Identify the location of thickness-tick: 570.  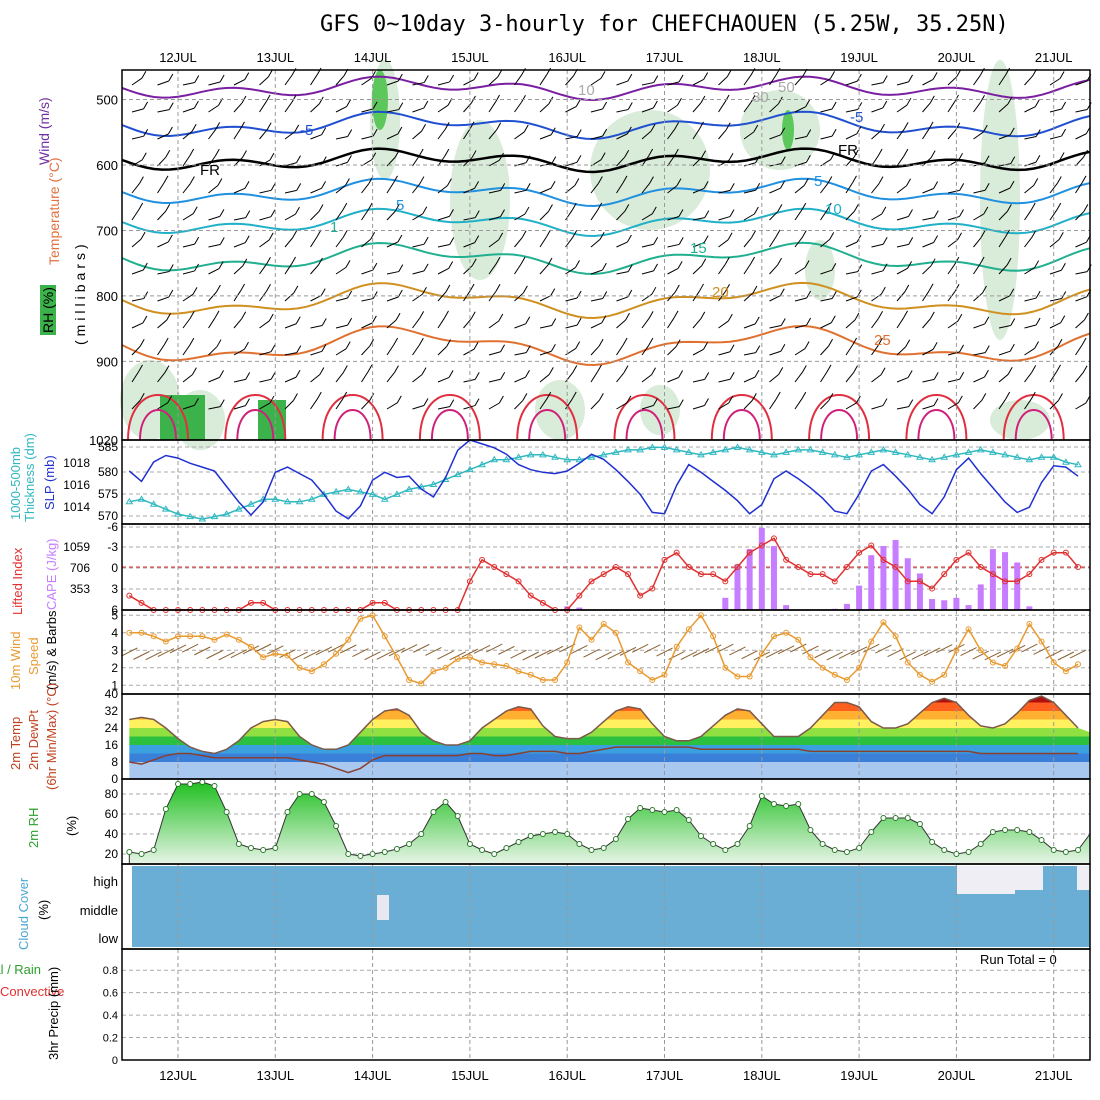
(108, 516).